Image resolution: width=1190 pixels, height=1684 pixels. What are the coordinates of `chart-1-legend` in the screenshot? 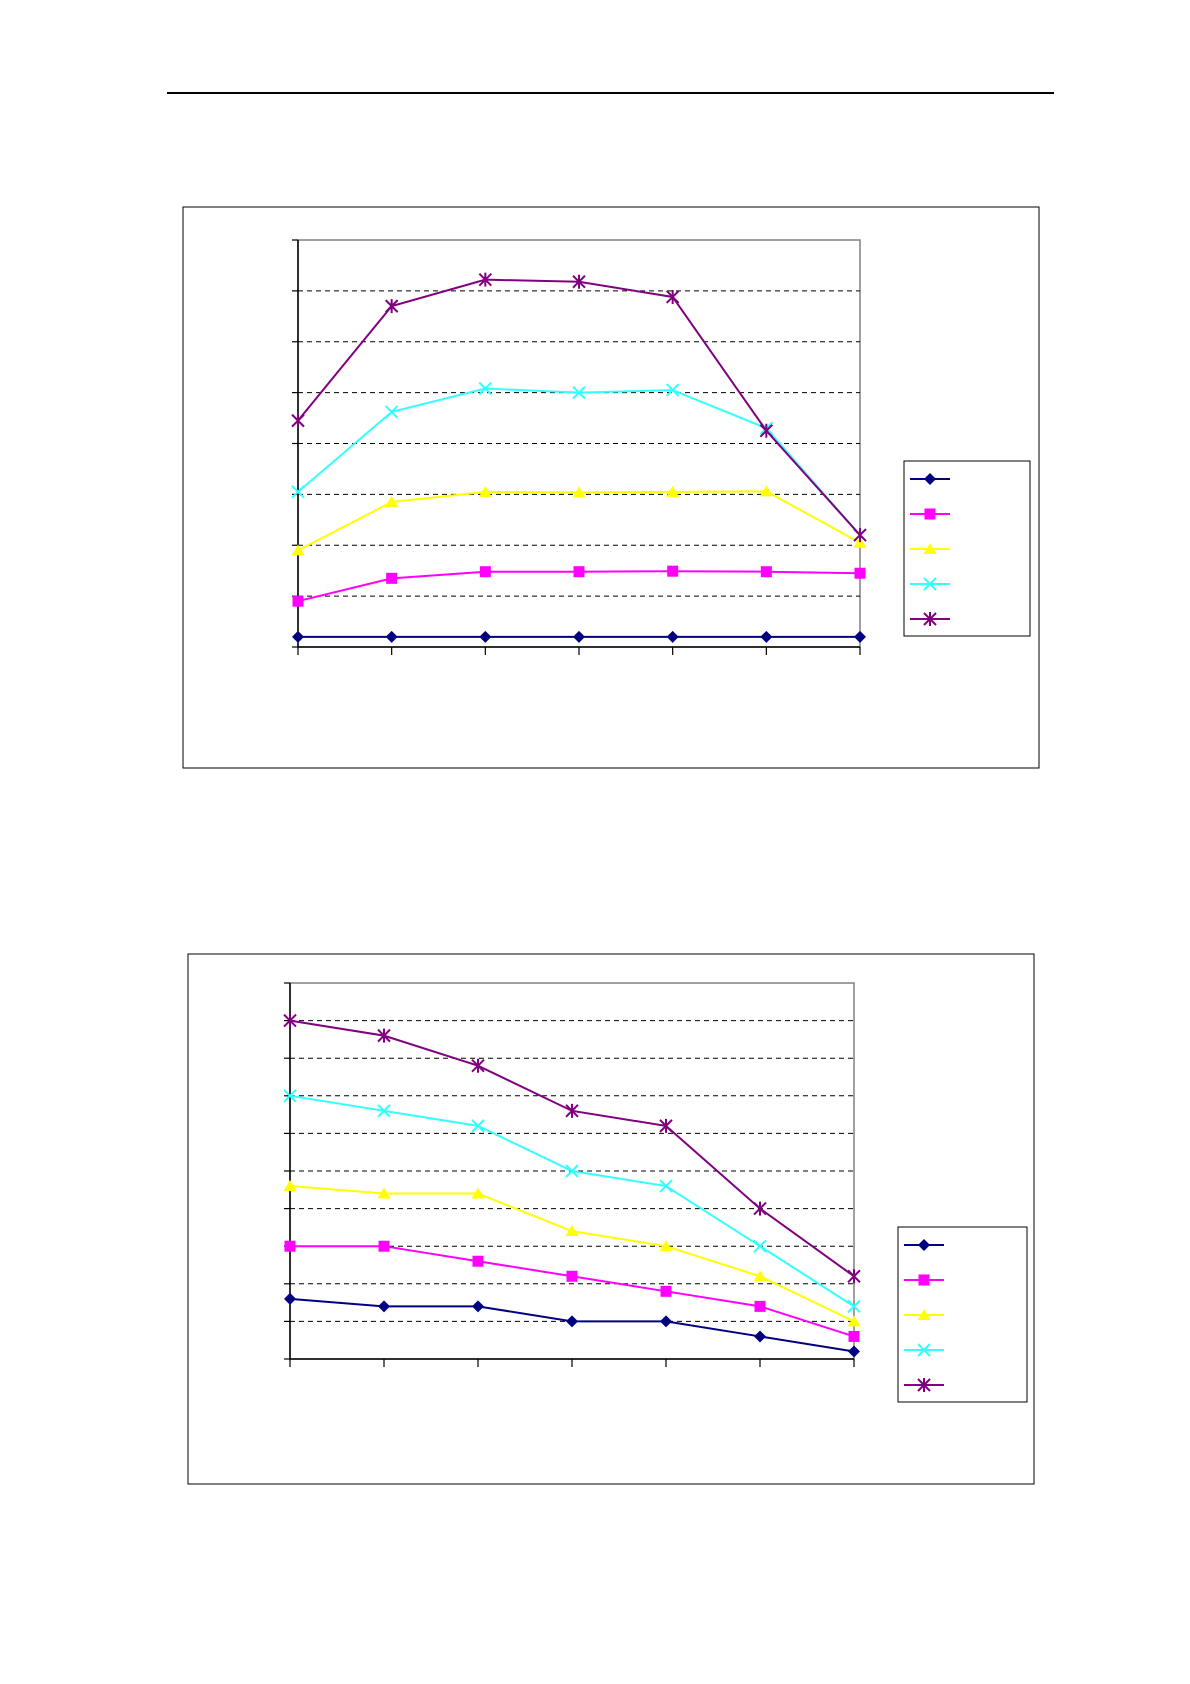 It's located at (967, 548).